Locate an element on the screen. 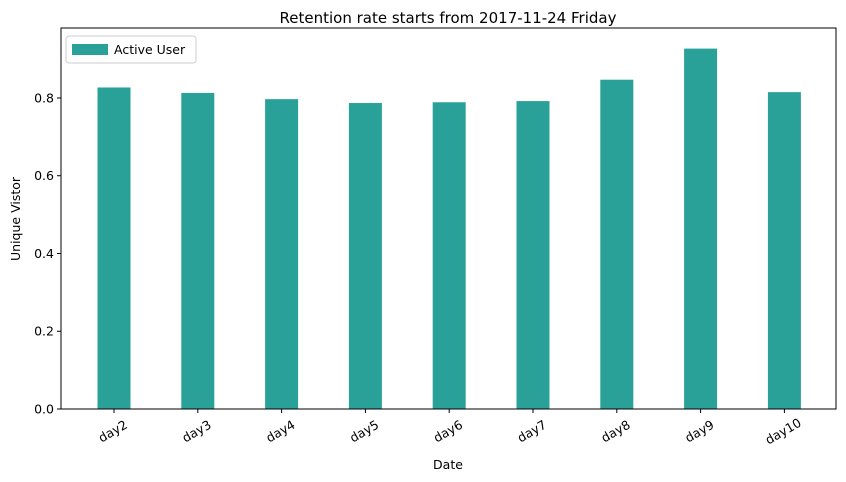 The image size is (846, 482). y-tick-label: 0.8 is located at coordinates (44, 97).